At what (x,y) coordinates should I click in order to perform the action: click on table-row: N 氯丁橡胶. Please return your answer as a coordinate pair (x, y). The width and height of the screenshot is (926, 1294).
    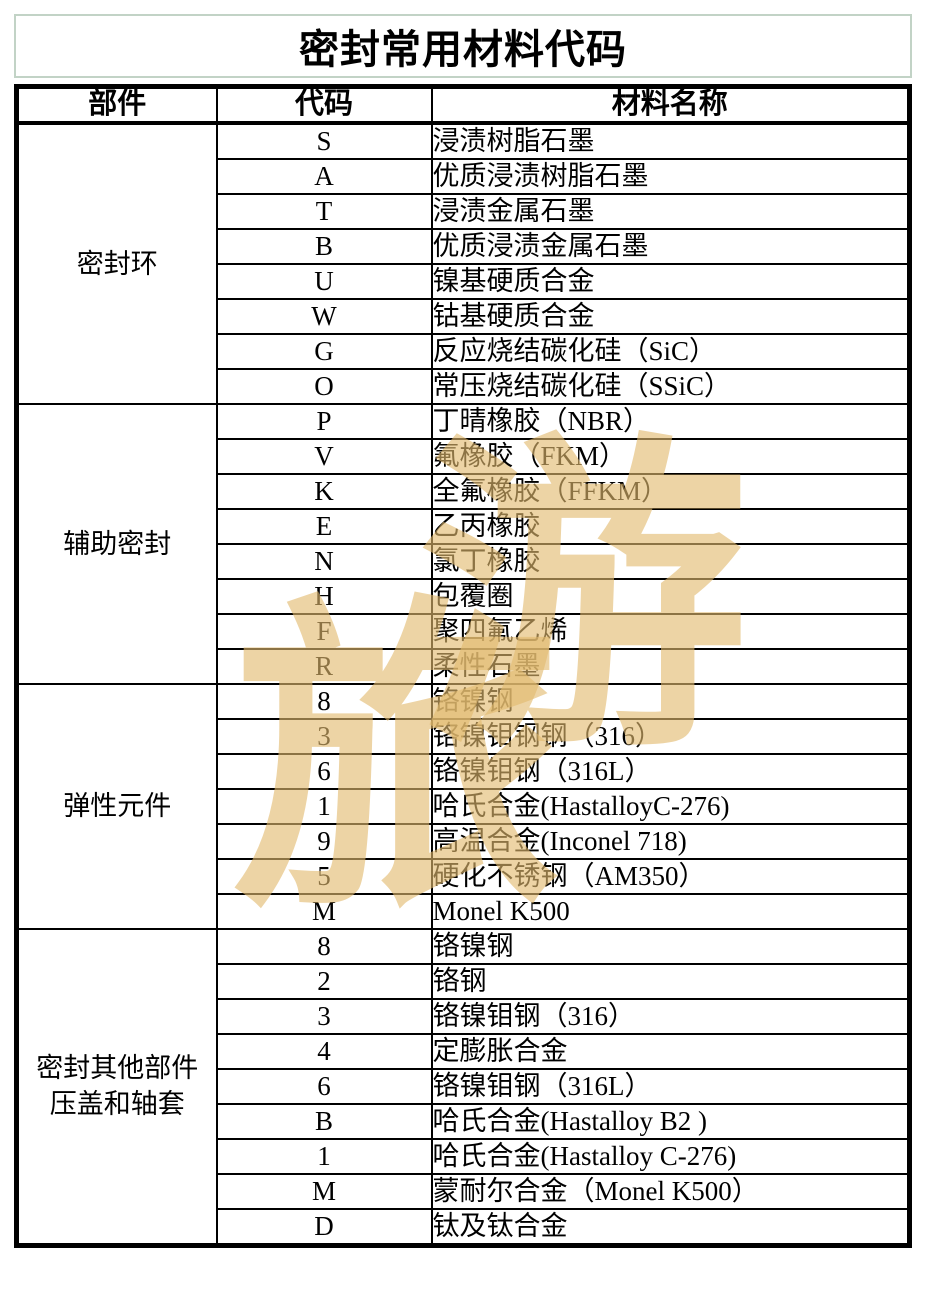
    Looking at the image, I should click on (464, 561).